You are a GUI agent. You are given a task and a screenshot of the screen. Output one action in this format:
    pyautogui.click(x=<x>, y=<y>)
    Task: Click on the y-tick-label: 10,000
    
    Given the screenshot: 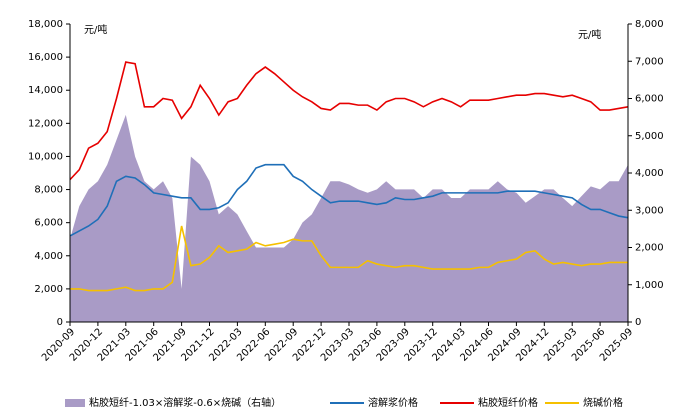 What is the action you would take?
    pyautogui.click(x=45, y=156)
    